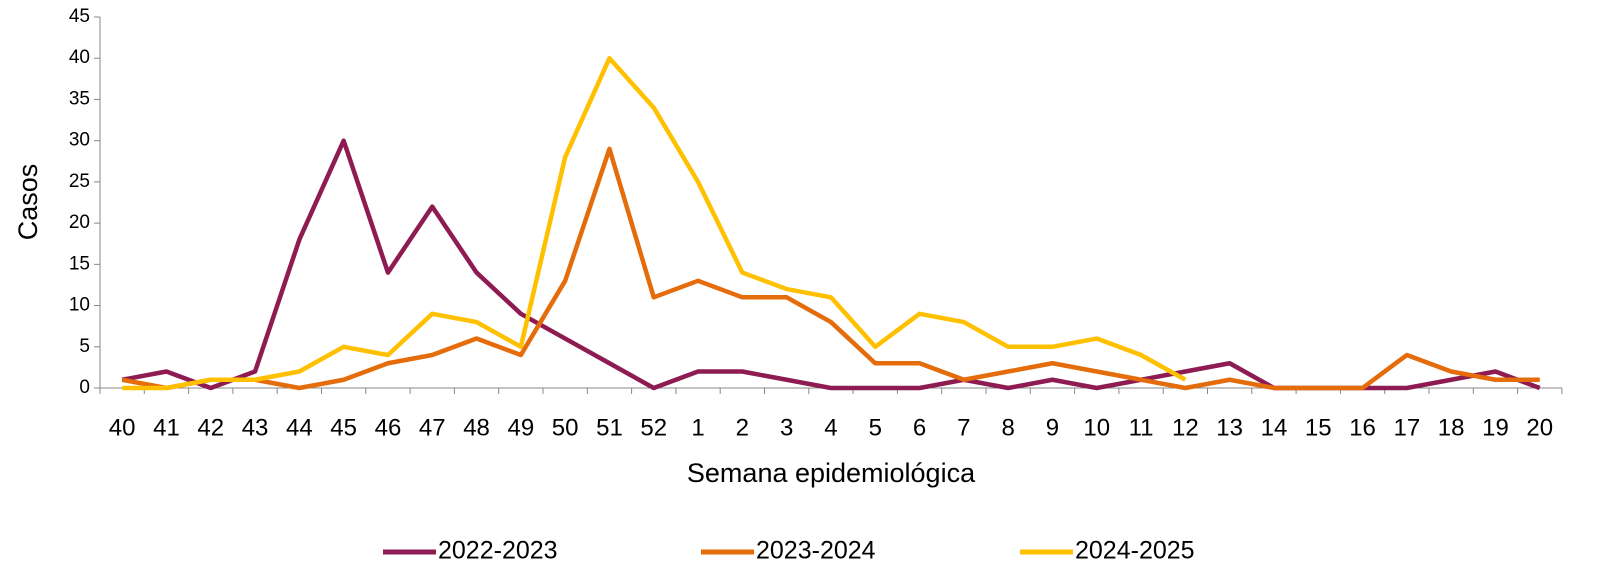 Image resolution: width=1621 pixels, height=583 pixels. Describe the element at coordinates (1007, 427) in the screenshot. I see `x-tick-label: 8` at that location.